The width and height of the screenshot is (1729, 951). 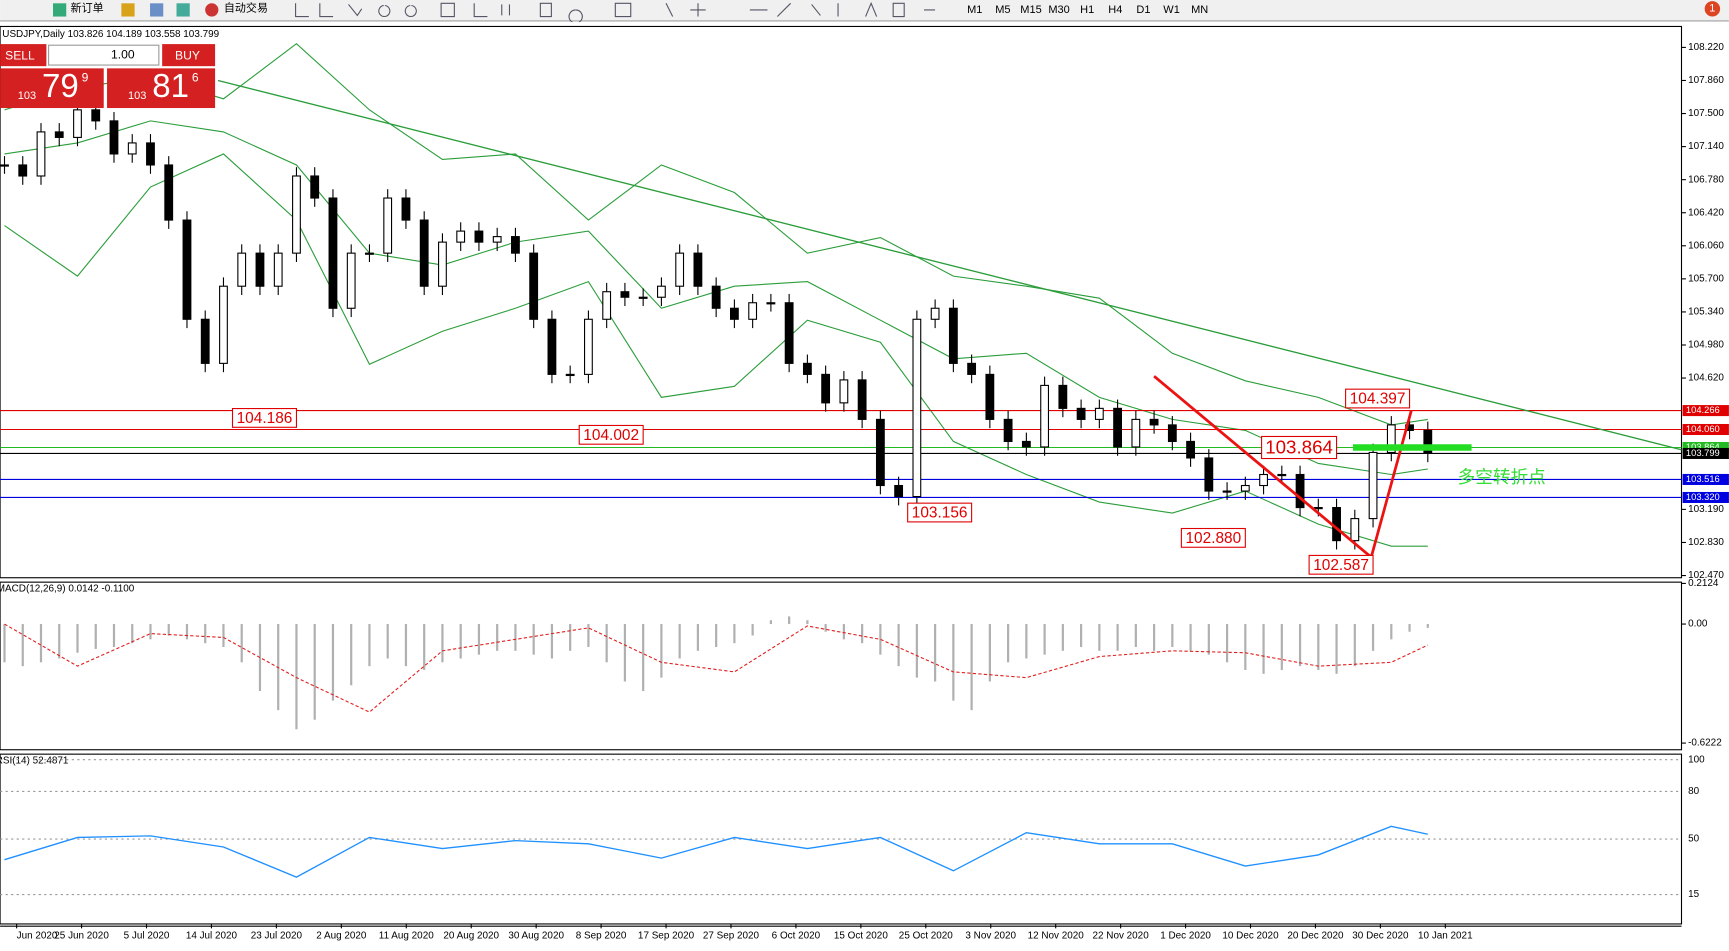 I want to click on annotation-label: 104.186, so click(x=265, y=418).